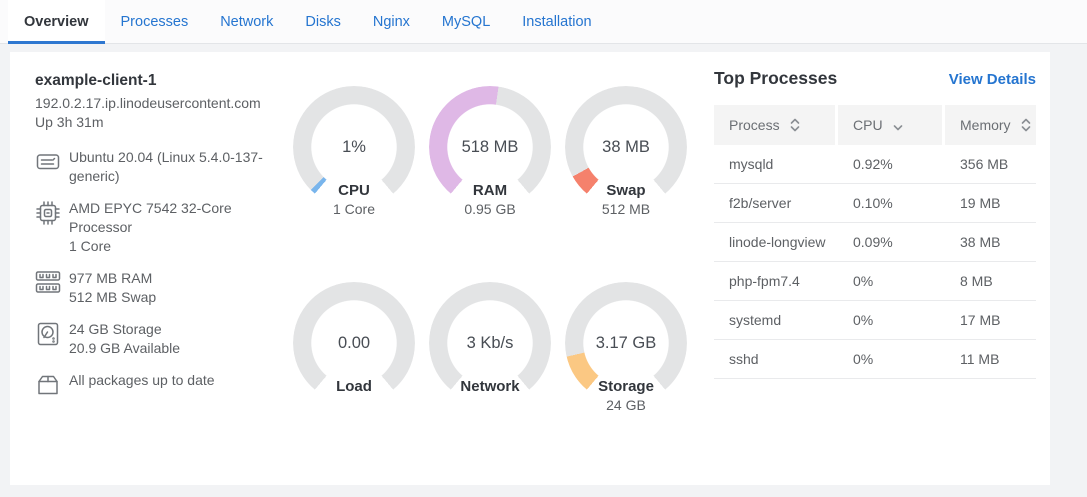 This screenshot has width=1087, height=497. Describe the element at coordinates (56, 22) in the screenshot. I see `tab-overview: Overview` at that location.